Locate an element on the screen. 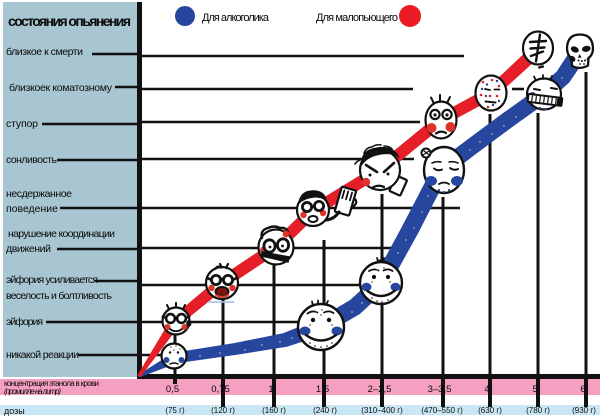  svg-text: 6 is located at coordinates (582, 389).